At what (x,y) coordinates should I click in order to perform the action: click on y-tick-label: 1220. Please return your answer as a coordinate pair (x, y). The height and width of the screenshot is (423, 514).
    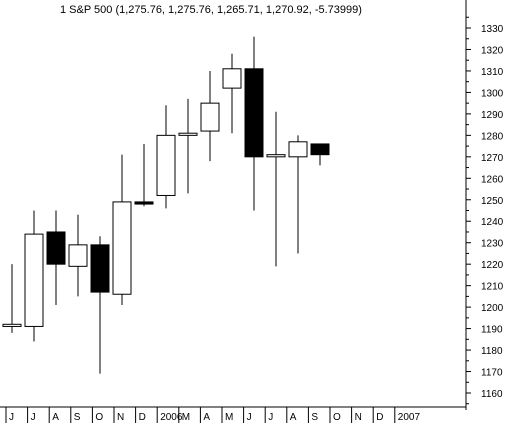
    Looking at the image, I should click on (492, 265).